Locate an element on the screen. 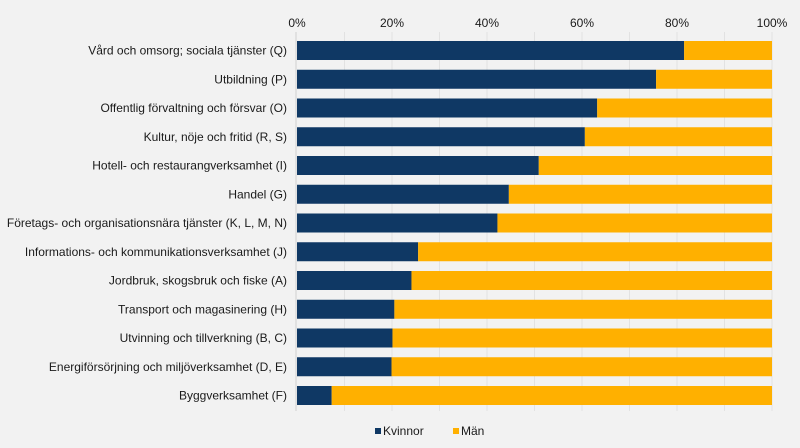 This screenshot has height=448, width=800. category-label: Transport och magasinering (H) is located at coordinates (202, 309).